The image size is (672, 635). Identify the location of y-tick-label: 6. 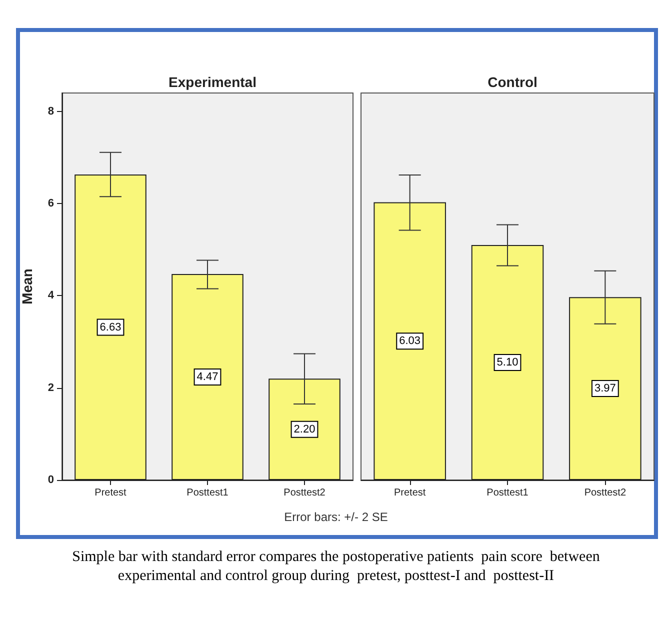
(51, 204).